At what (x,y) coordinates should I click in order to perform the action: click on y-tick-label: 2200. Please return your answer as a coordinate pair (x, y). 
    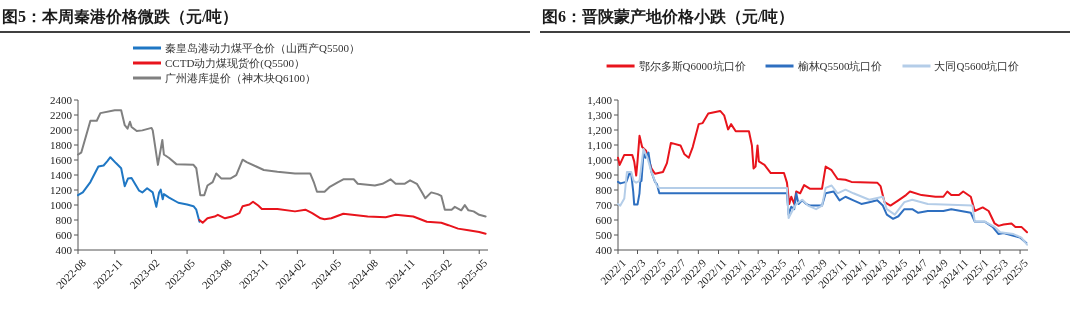
    Looking at the image, I should click on (61, 114).